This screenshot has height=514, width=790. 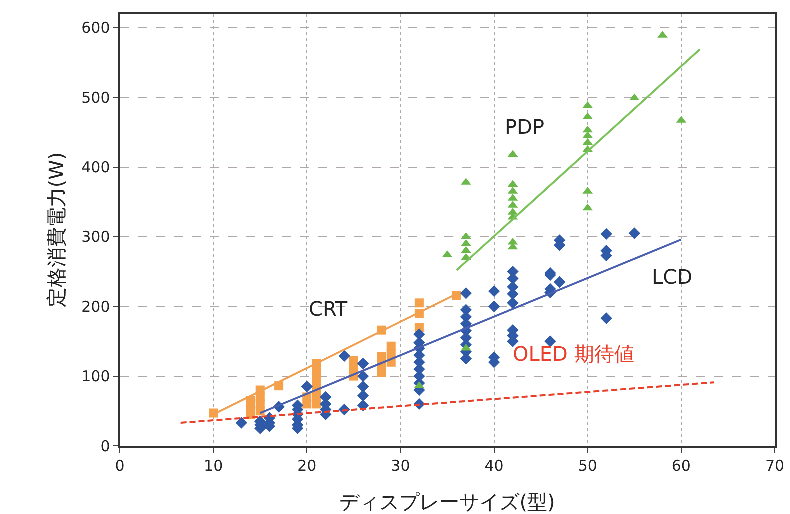 I want to click on y-tick-label: 600, so click(x=96, y=28).